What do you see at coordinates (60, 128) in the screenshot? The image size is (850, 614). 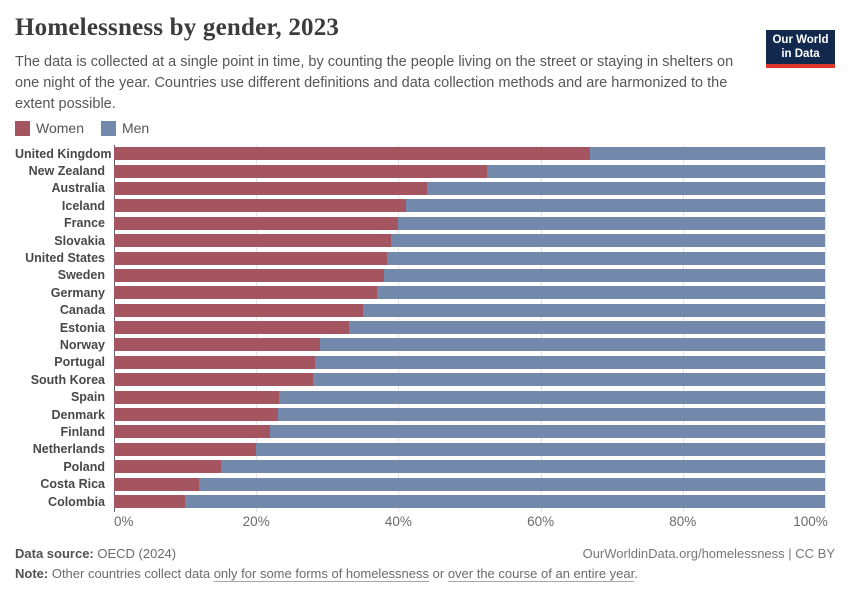 I see `legend-label: Women` at bounding box center [60, 128].